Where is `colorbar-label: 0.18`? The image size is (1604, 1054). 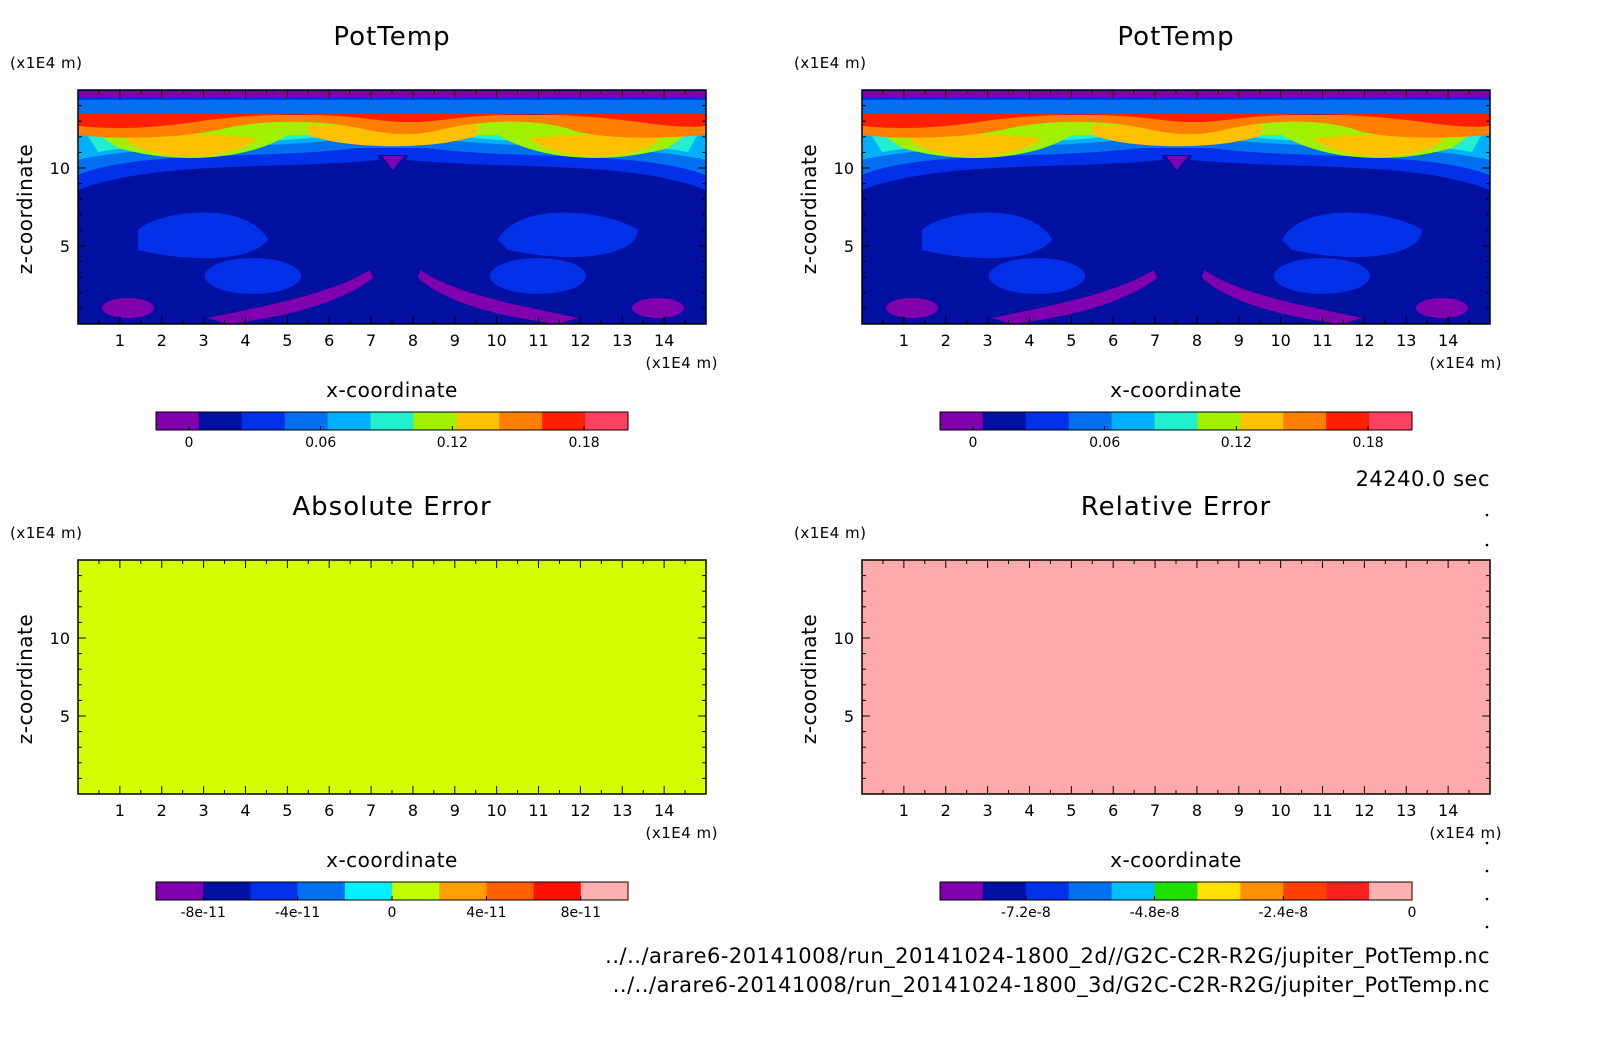 colorbar-label: 0.18 is located at coordinates (584, 443).